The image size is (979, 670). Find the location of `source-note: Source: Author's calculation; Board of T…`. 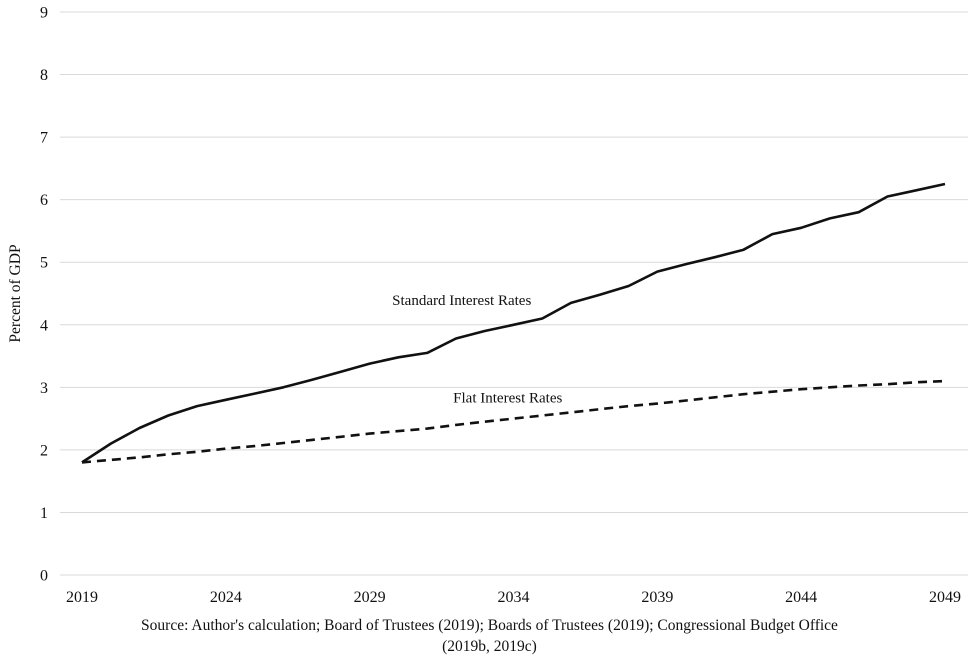

source-note: Source: Author's calculation; Board of T… is located at coordinates (489, 637).